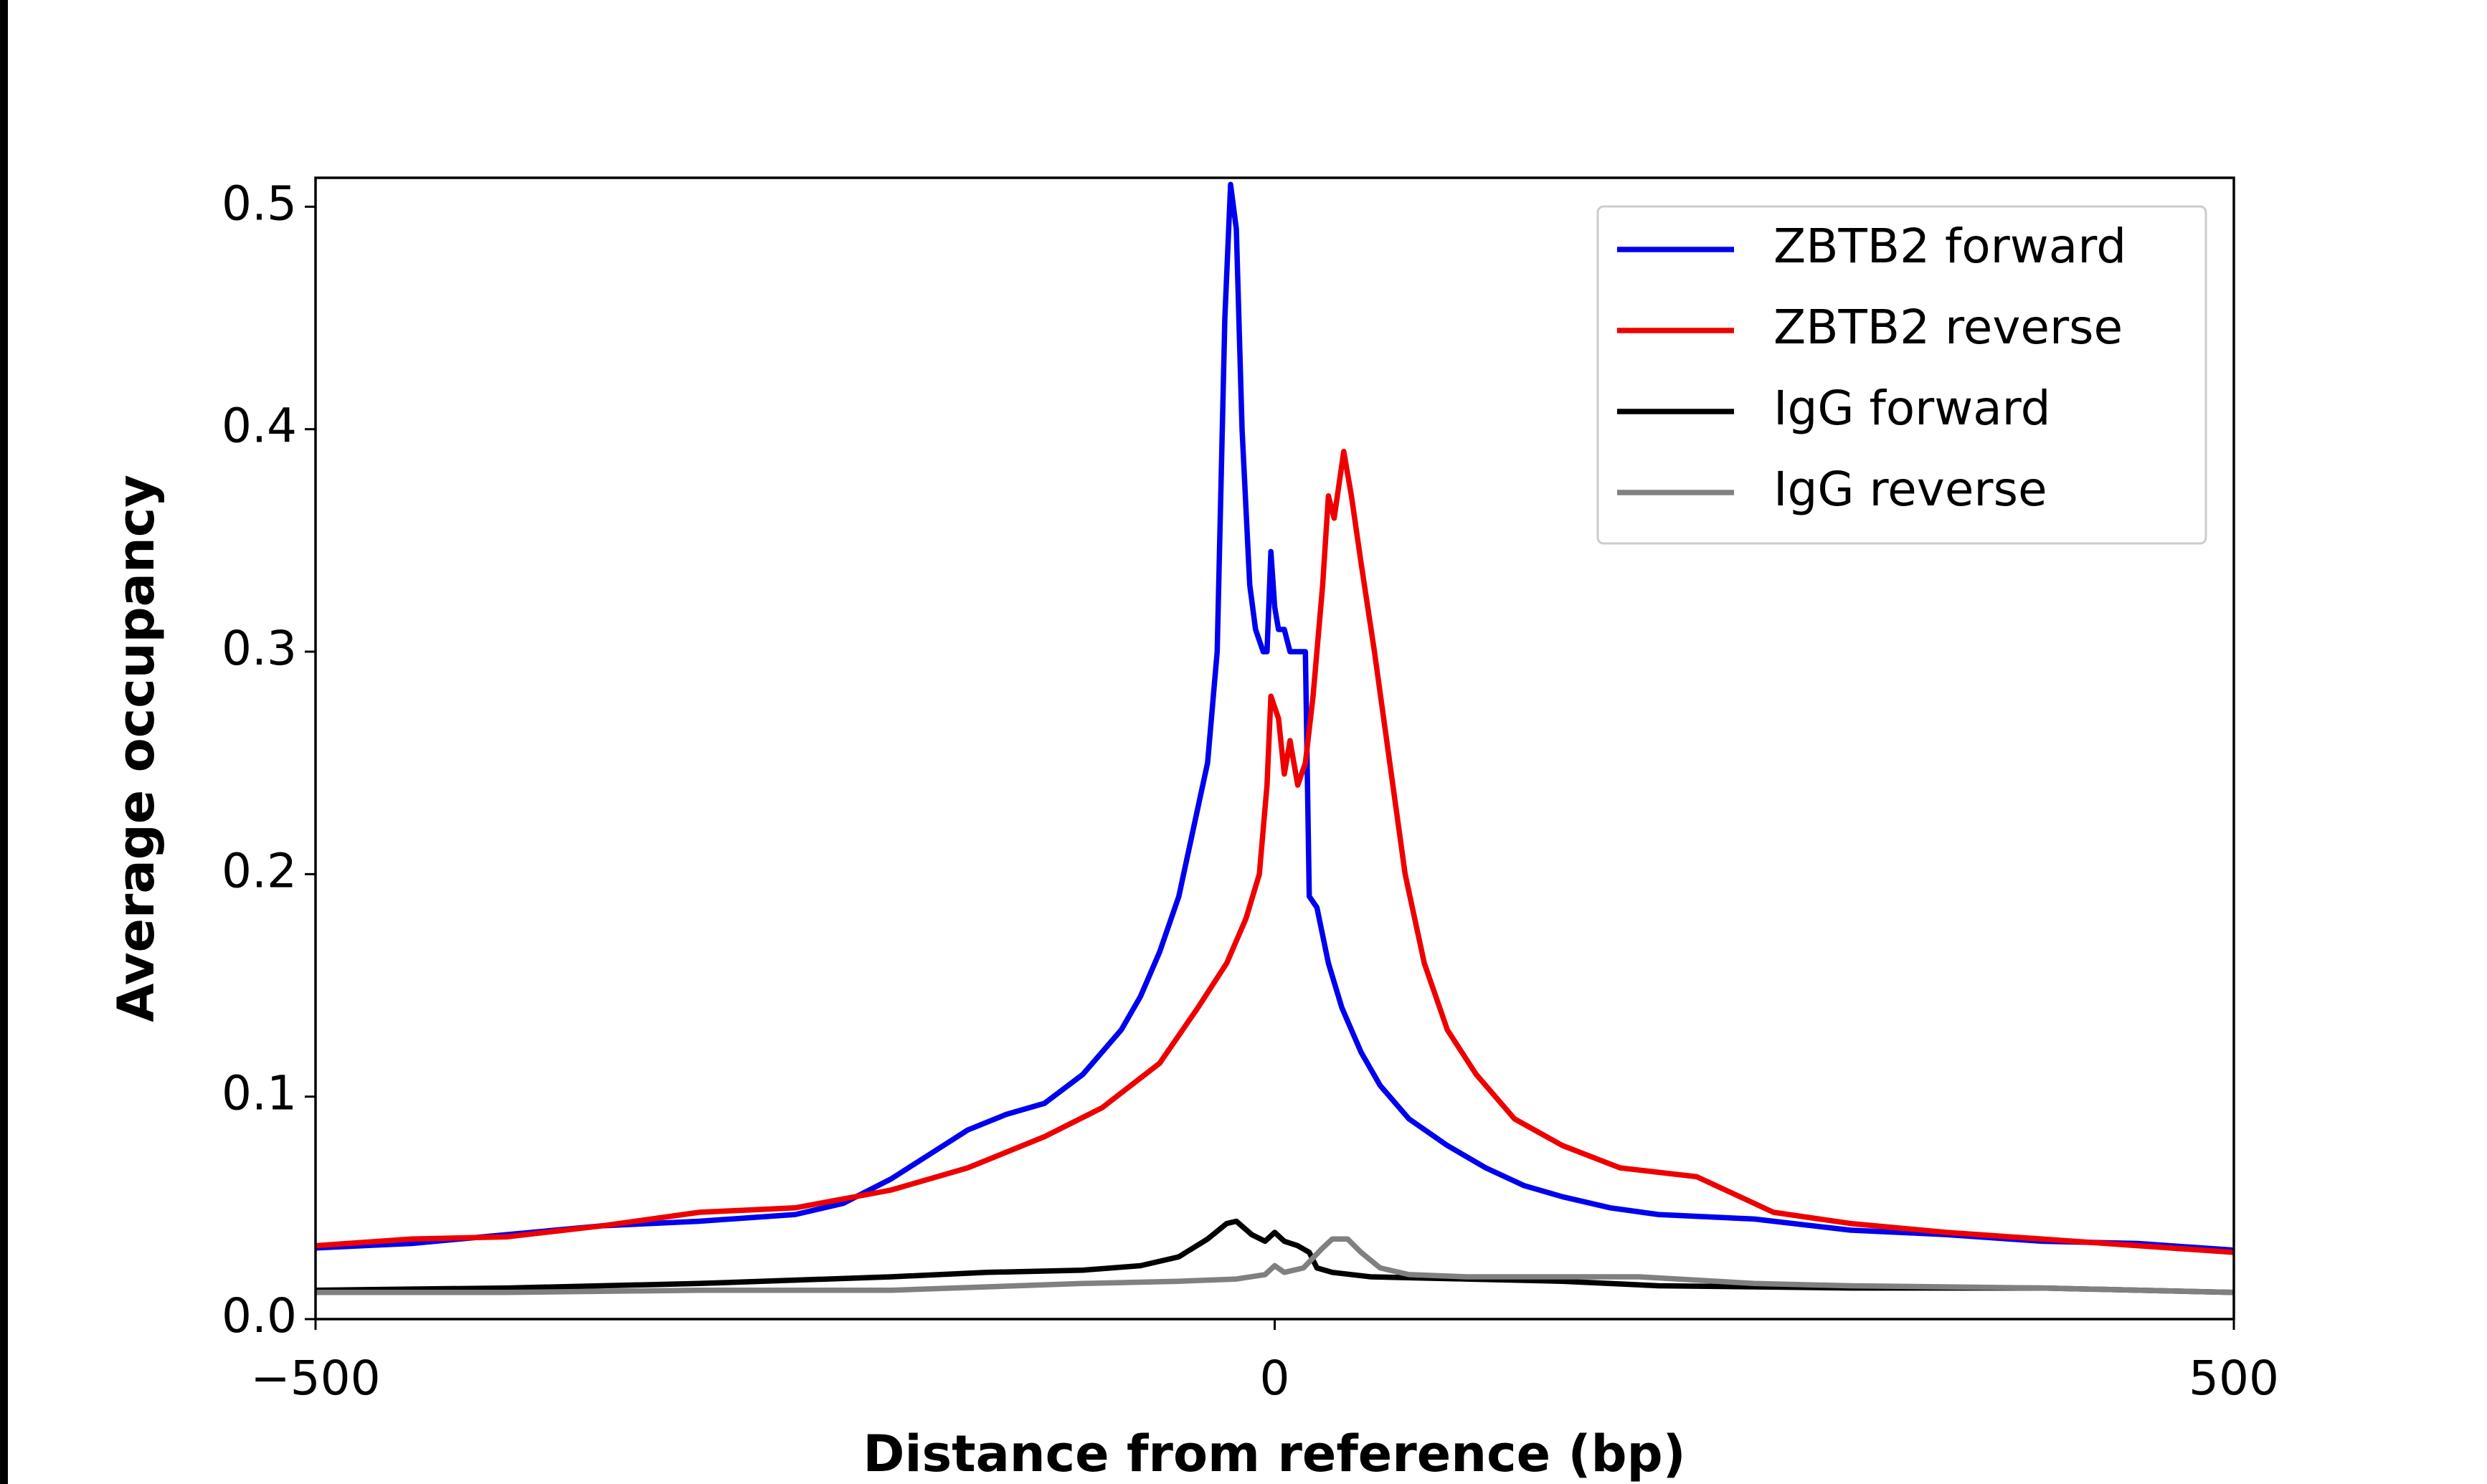 The image size is (2487, 1484). I want to click on y-tick-label: 0.3, so click(260, 649).